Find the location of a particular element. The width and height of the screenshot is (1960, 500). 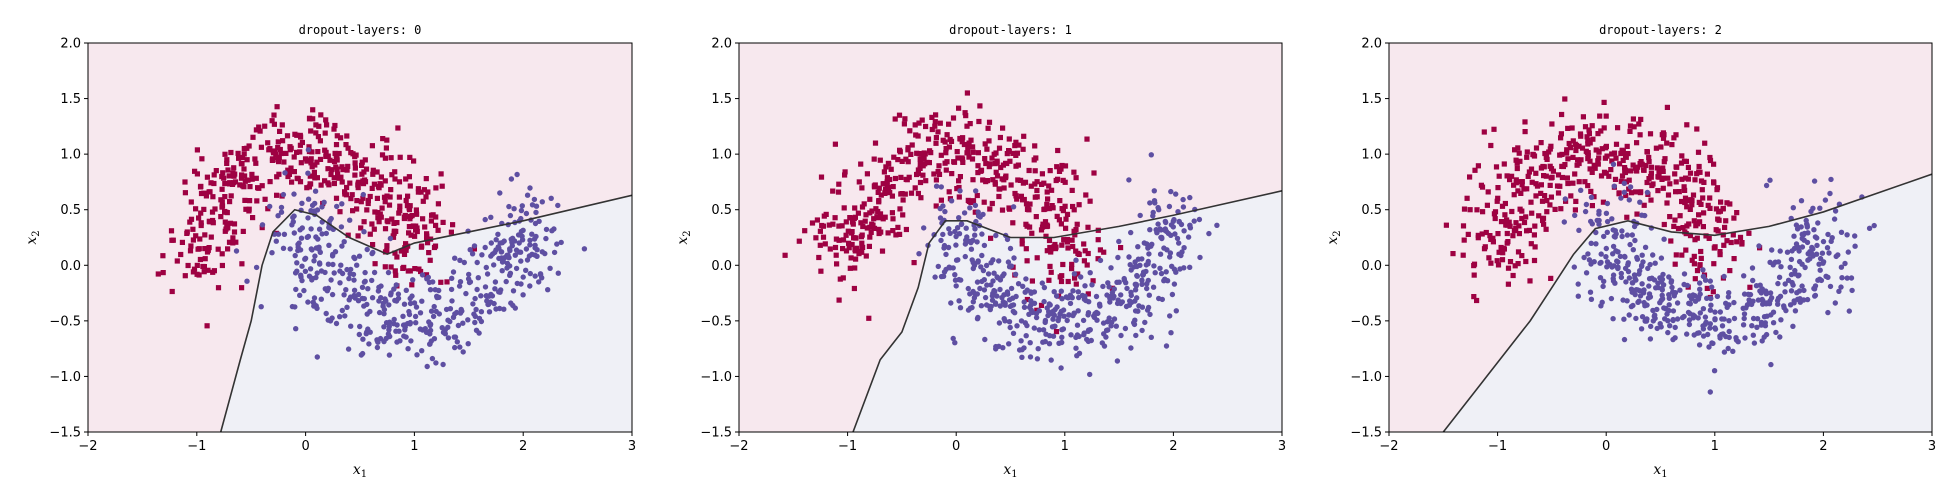

x-tick-label: 1 is located at coordinates (414, 446).